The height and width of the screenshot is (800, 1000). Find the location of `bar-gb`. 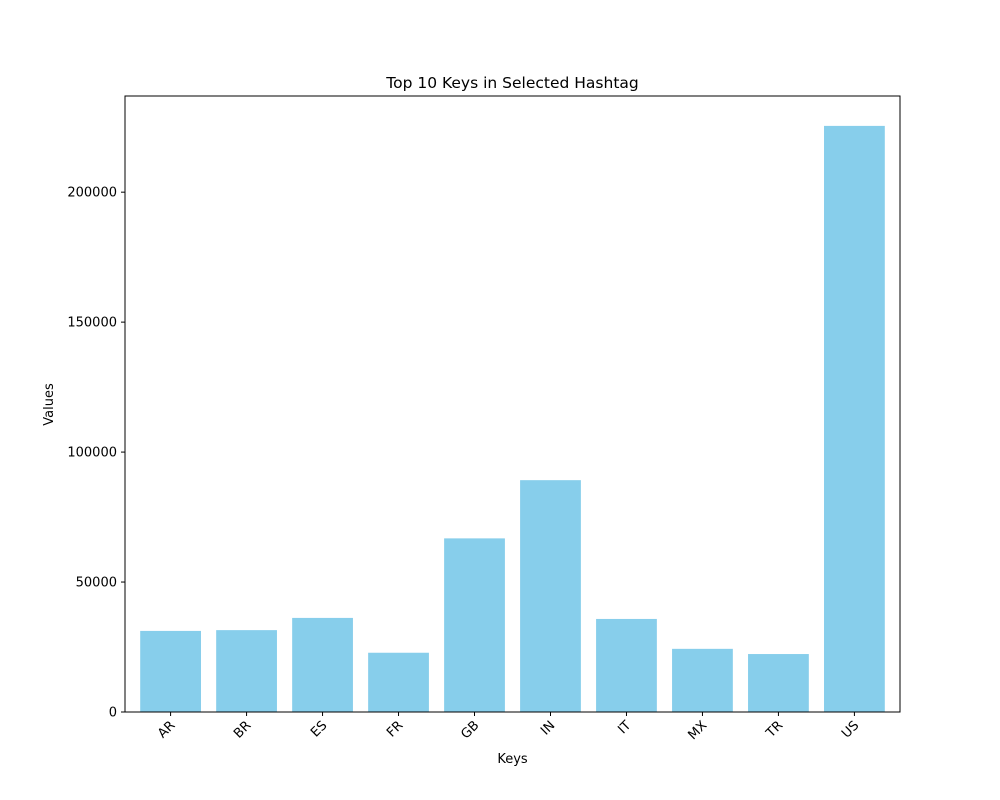

bar-gb is located at coordinates (474, 625).